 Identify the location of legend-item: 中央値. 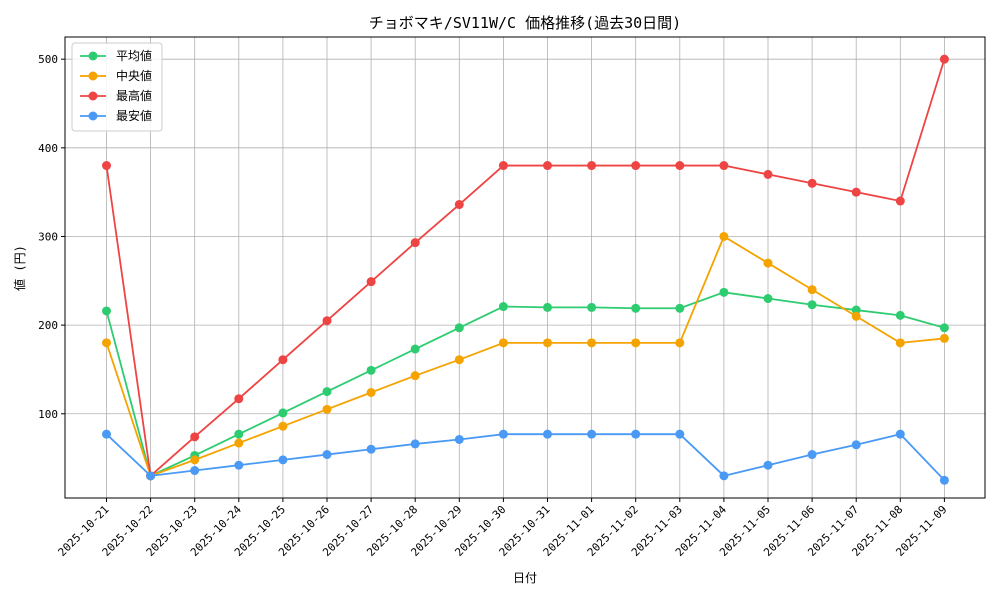
(116, 75).